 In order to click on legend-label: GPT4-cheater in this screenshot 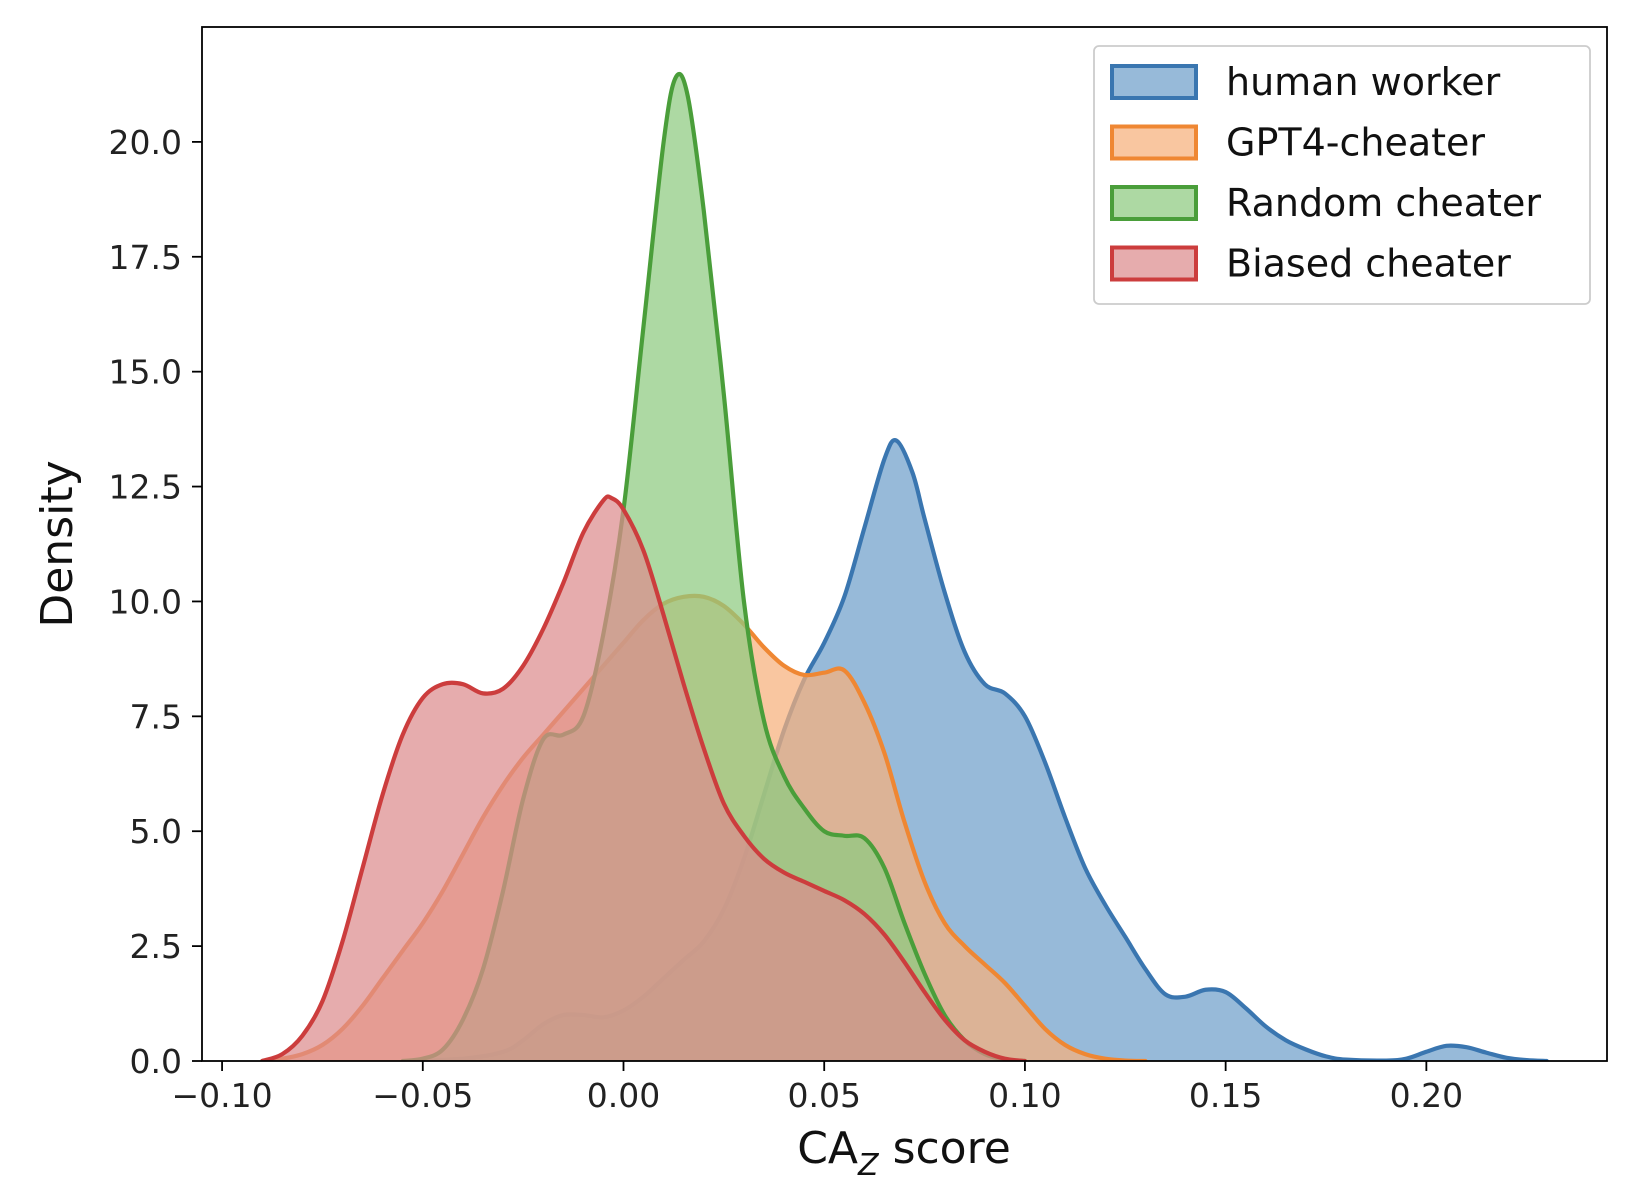, I will do `click(1355, 143)`.